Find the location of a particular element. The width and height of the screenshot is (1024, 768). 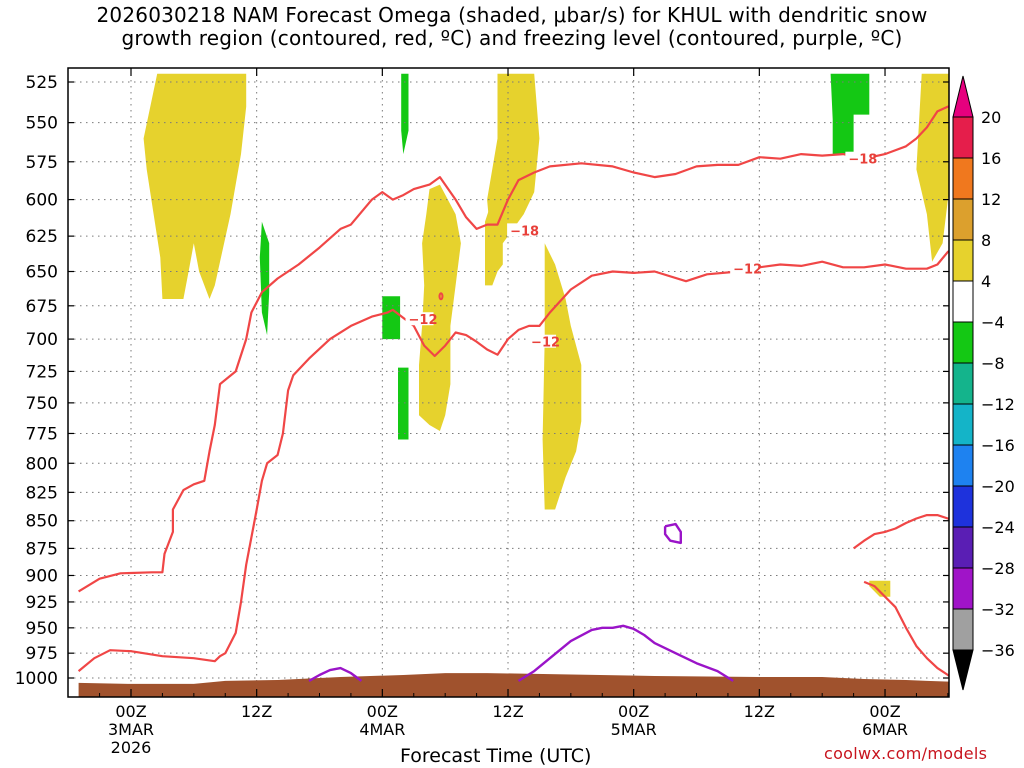

pressure-label-800: 800 is located at coordinates (42, 464).